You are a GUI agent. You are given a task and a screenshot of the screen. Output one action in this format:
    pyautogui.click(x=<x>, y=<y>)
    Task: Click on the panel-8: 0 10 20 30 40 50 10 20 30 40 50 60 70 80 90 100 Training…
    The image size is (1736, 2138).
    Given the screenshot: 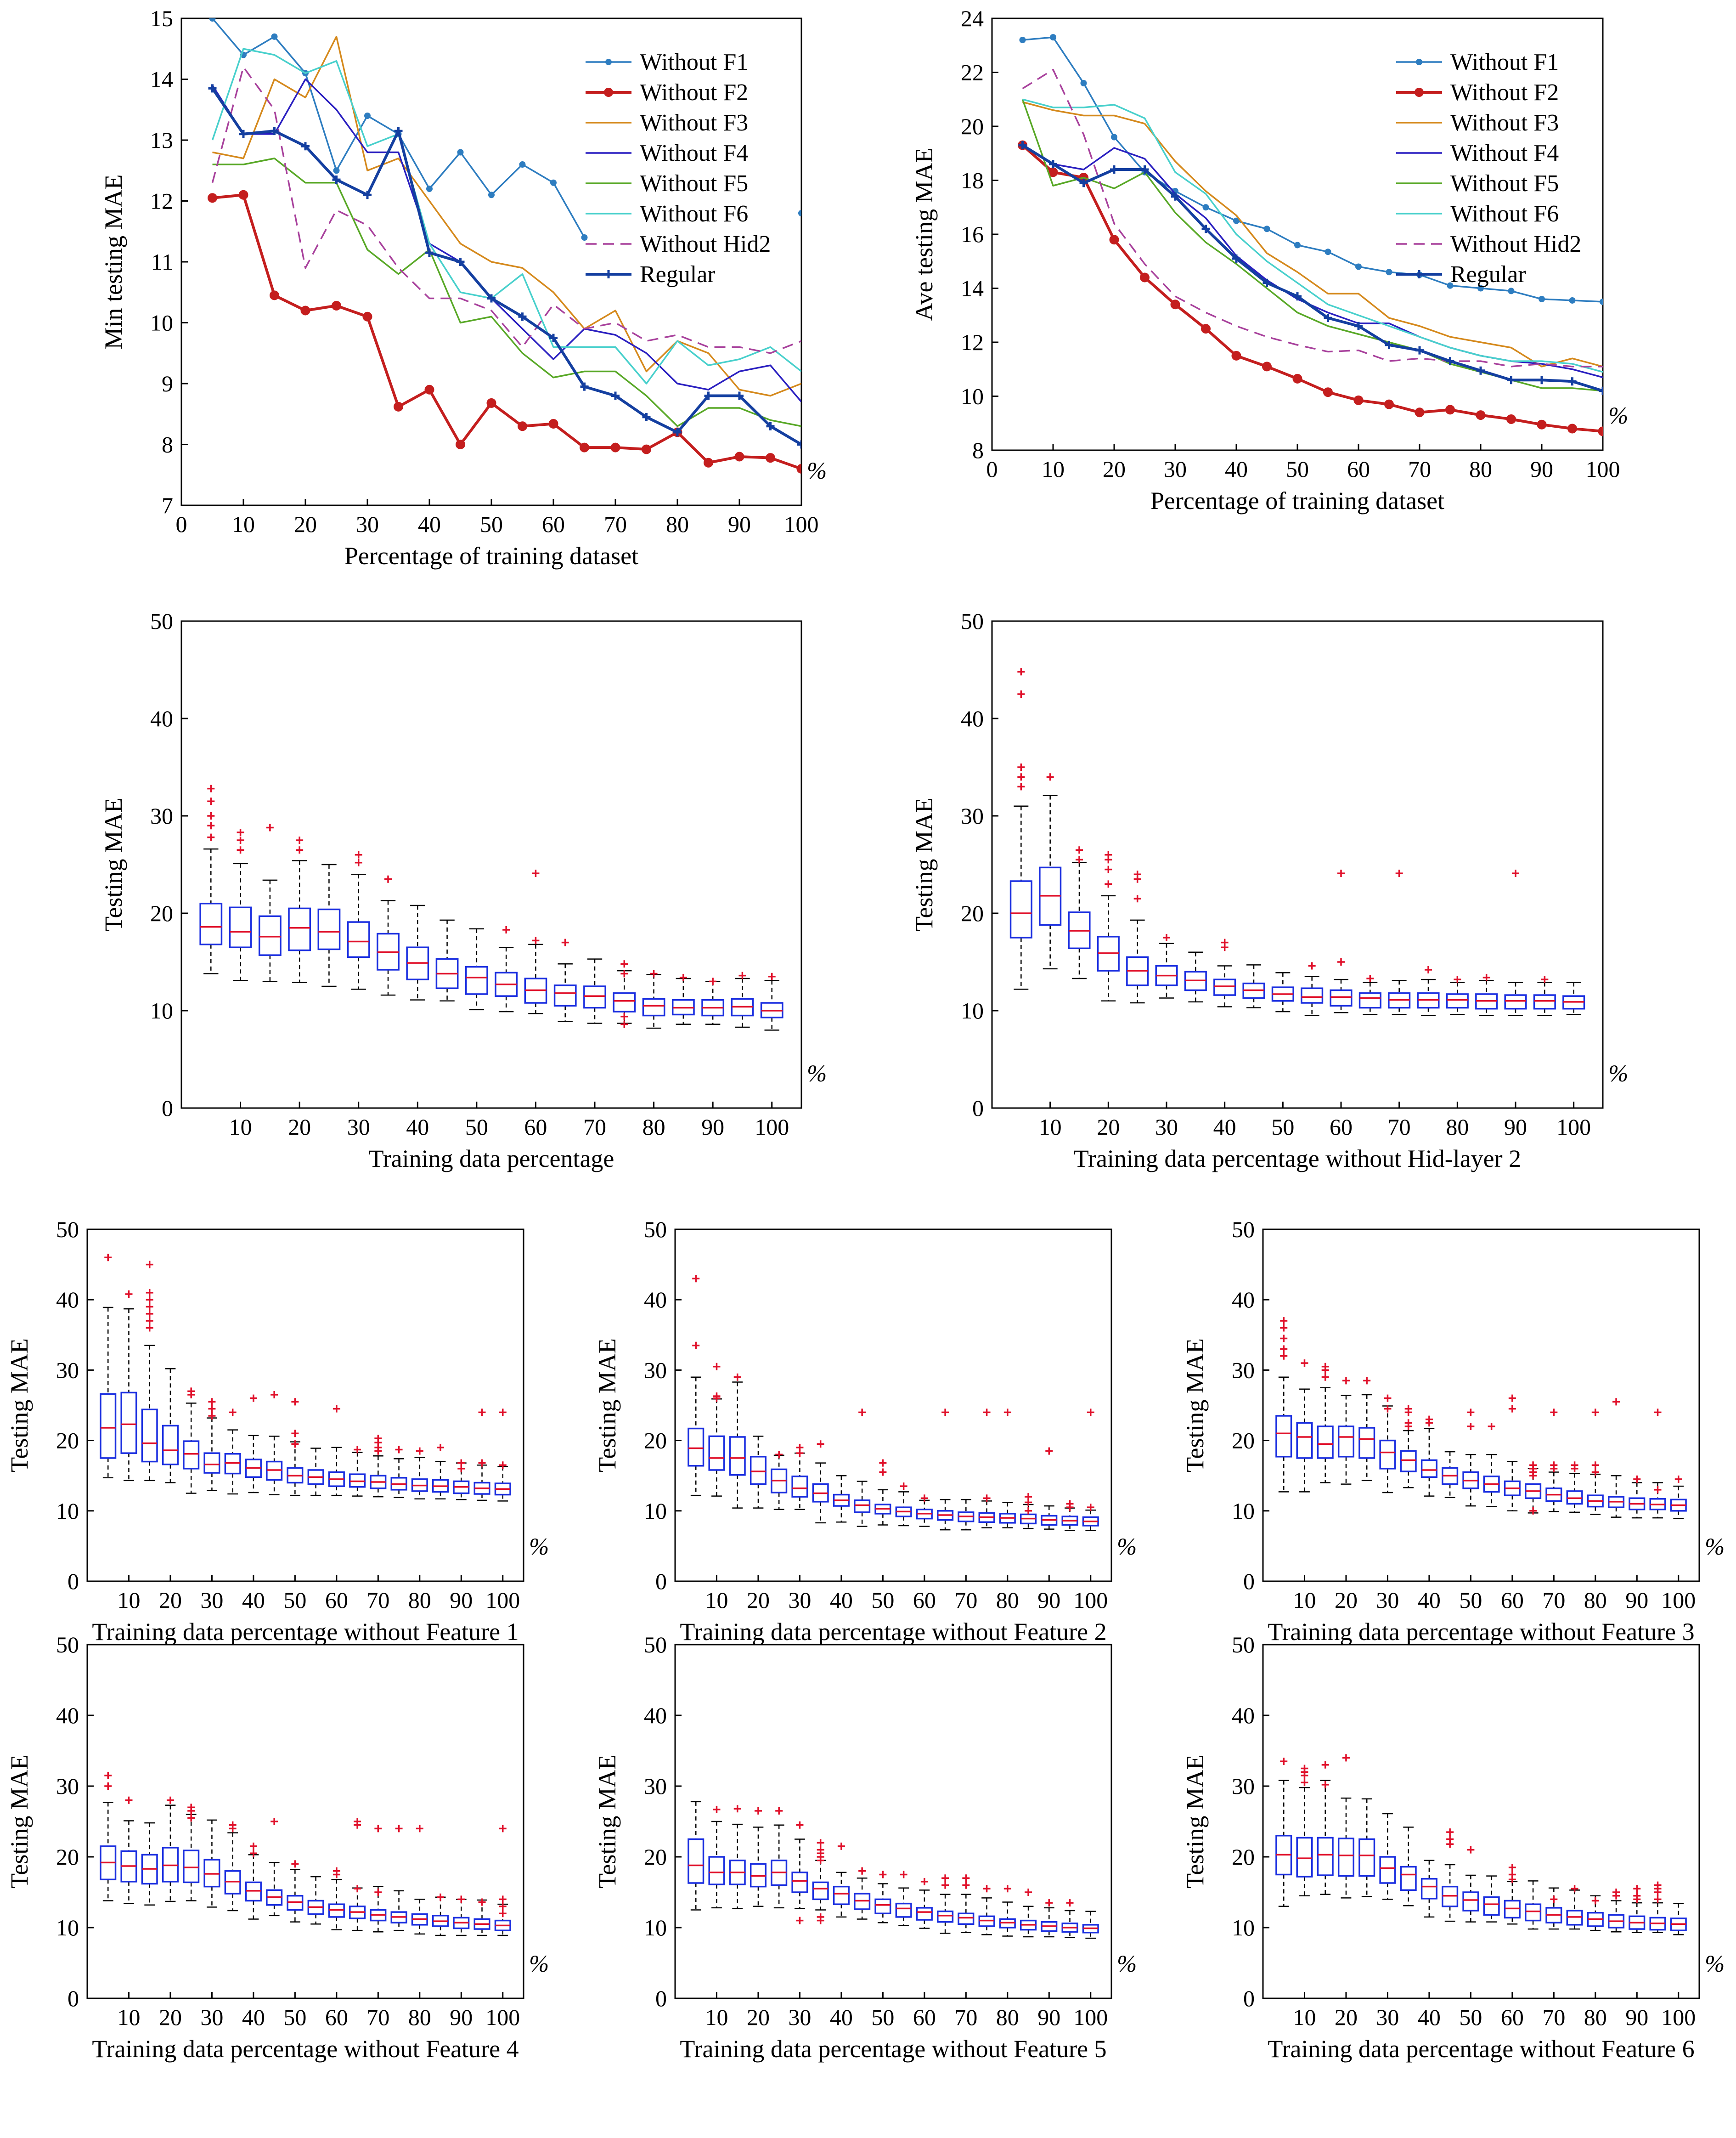 What is the action you would take?
    pyautogui.click(x=277, y=1847)
    